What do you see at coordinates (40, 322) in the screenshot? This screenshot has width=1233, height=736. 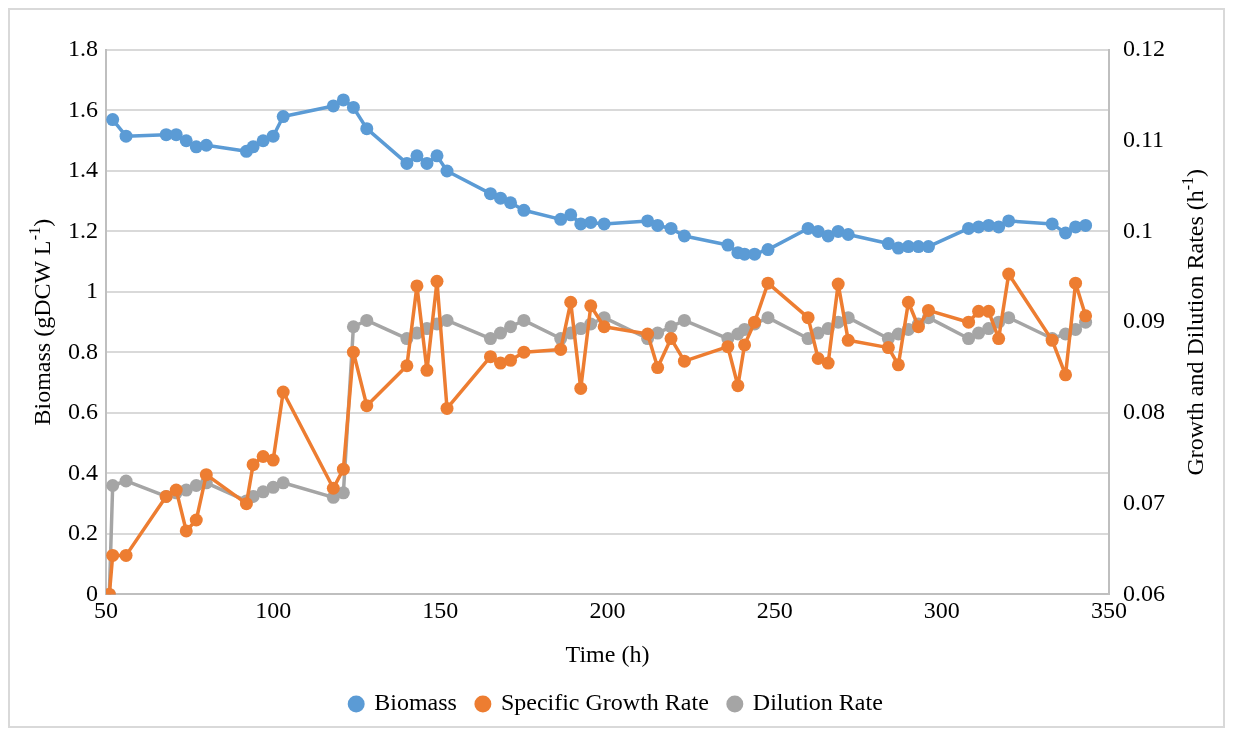 I see `y-axis-title: Biomass (gDCW L-1)` at bounding box center [40, 322].